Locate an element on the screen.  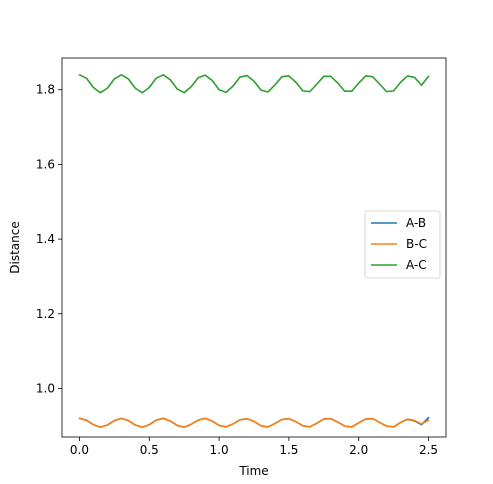
x-tick-label: 2.0 is located at coordinates (358, 450).